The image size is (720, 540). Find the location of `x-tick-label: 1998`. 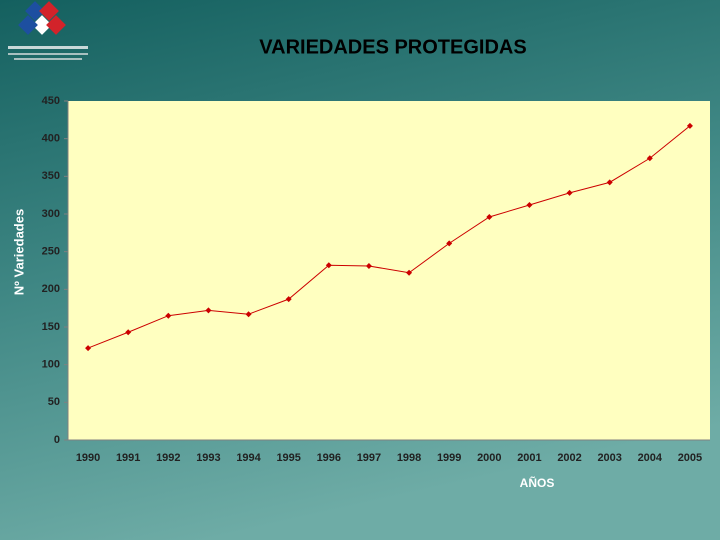

x-tick-label: 1998 is located at coordinates (409, 458).